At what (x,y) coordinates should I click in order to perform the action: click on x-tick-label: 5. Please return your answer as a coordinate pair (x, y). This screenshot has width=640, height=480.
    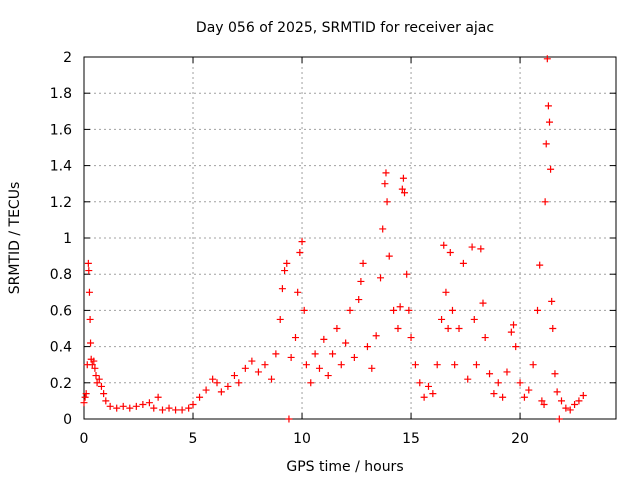
    Looking at the image, I should click on (193, 439).